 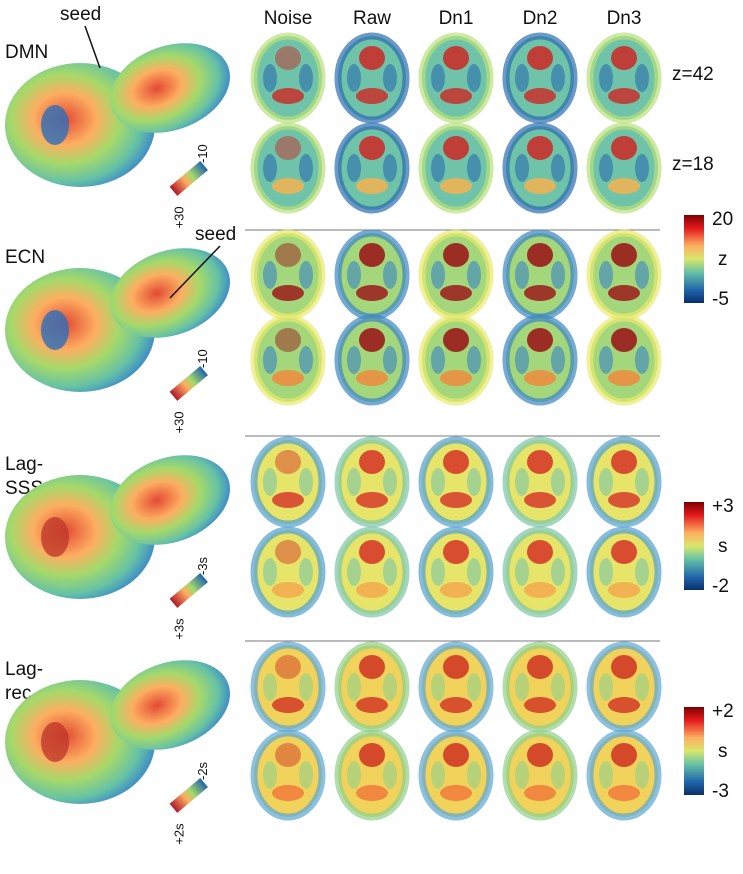 I want to click on brain-surface, so click(x=118, y=527).